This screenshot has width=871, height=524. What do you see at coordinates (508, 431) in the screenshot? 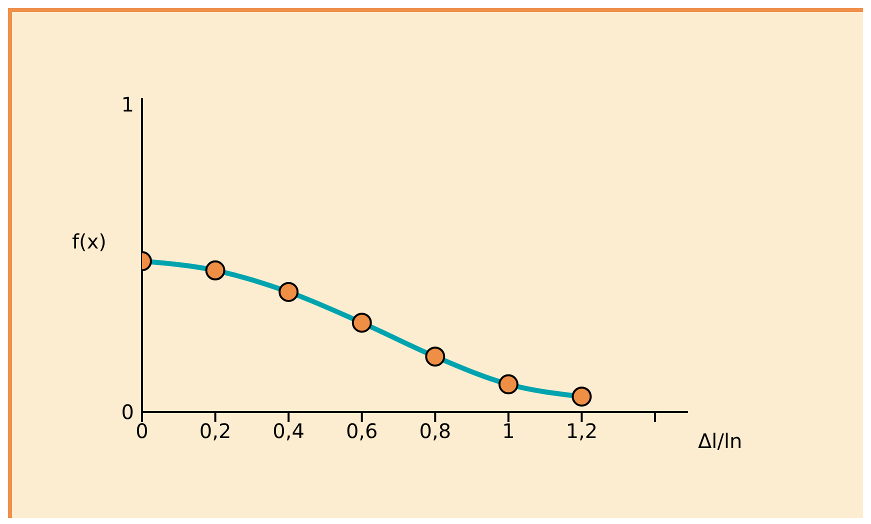
I see `x-tick-label: 1` at bounding box center [508, 431].